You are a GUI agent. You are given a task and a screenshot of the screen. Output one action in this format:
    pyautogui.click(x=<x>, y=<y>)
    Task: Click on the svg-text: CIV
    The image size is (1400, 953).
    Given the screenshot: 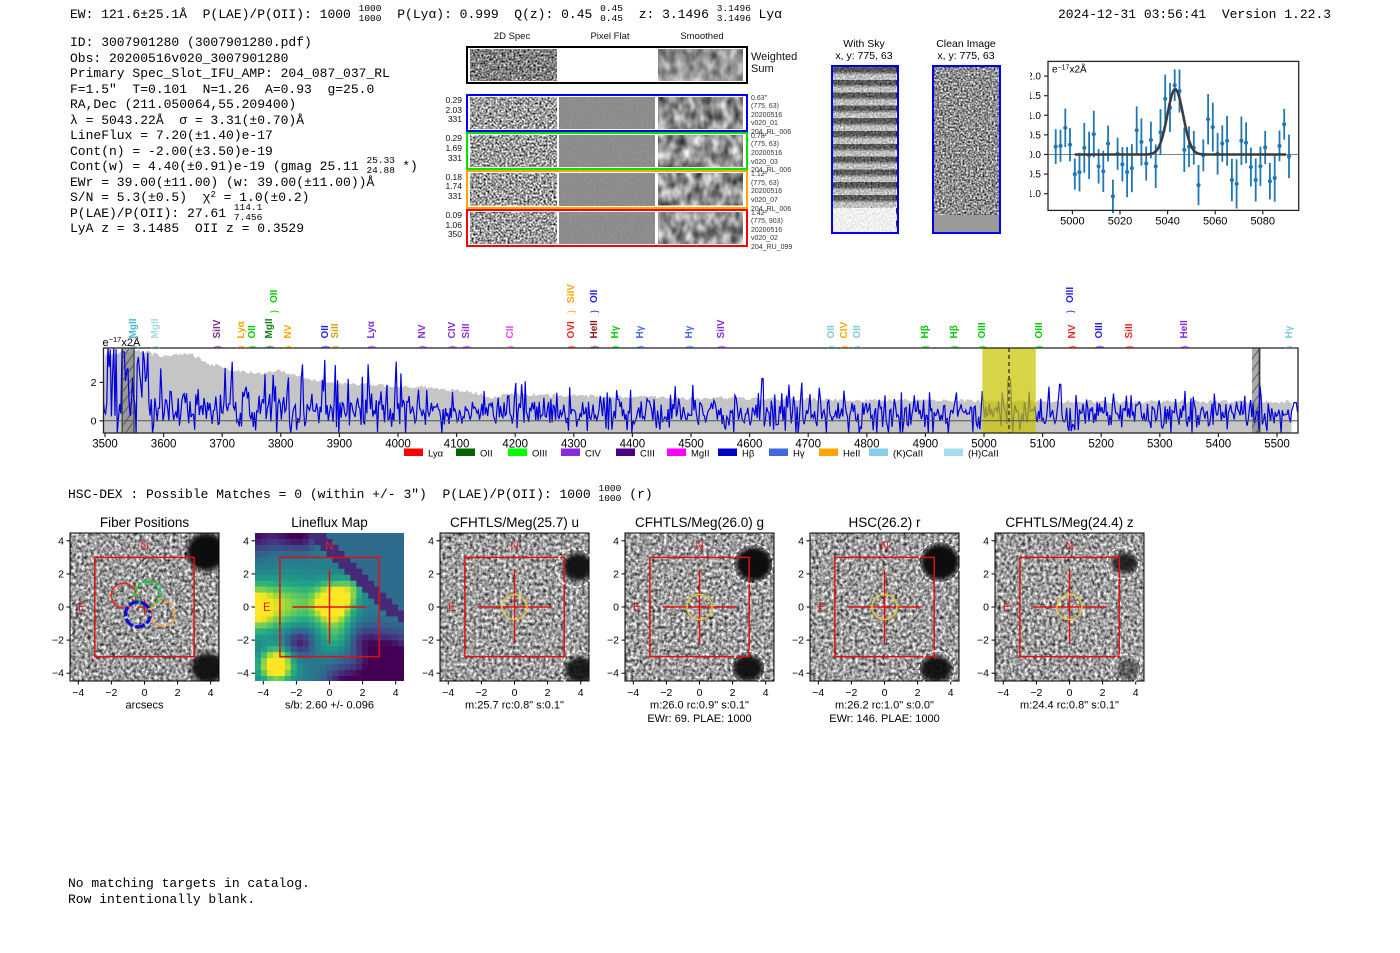 What is the action you would take?
    pyautogui.click(x=452, y=330)
    